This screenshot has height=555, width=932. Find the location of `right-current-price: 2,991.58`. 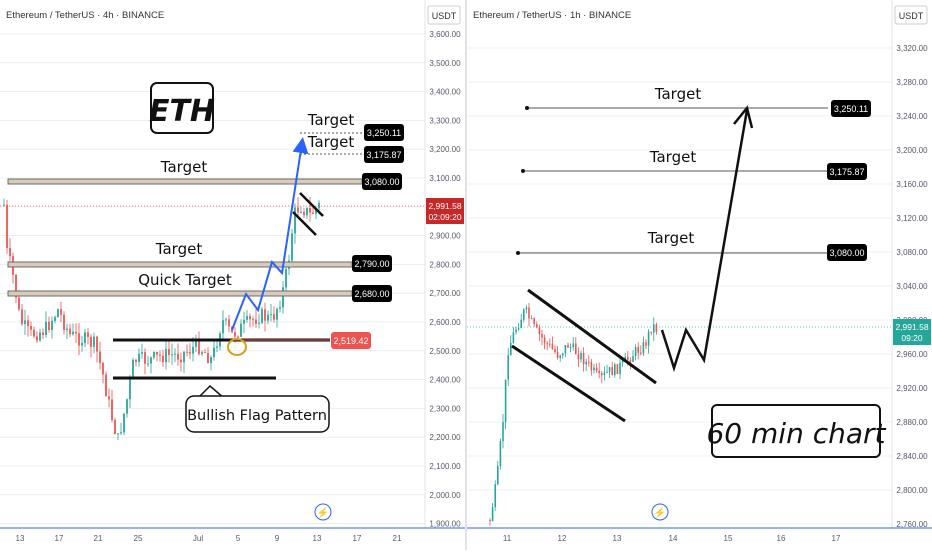

right-current-price: 2,991.58 is located at coordinates (911, 327).